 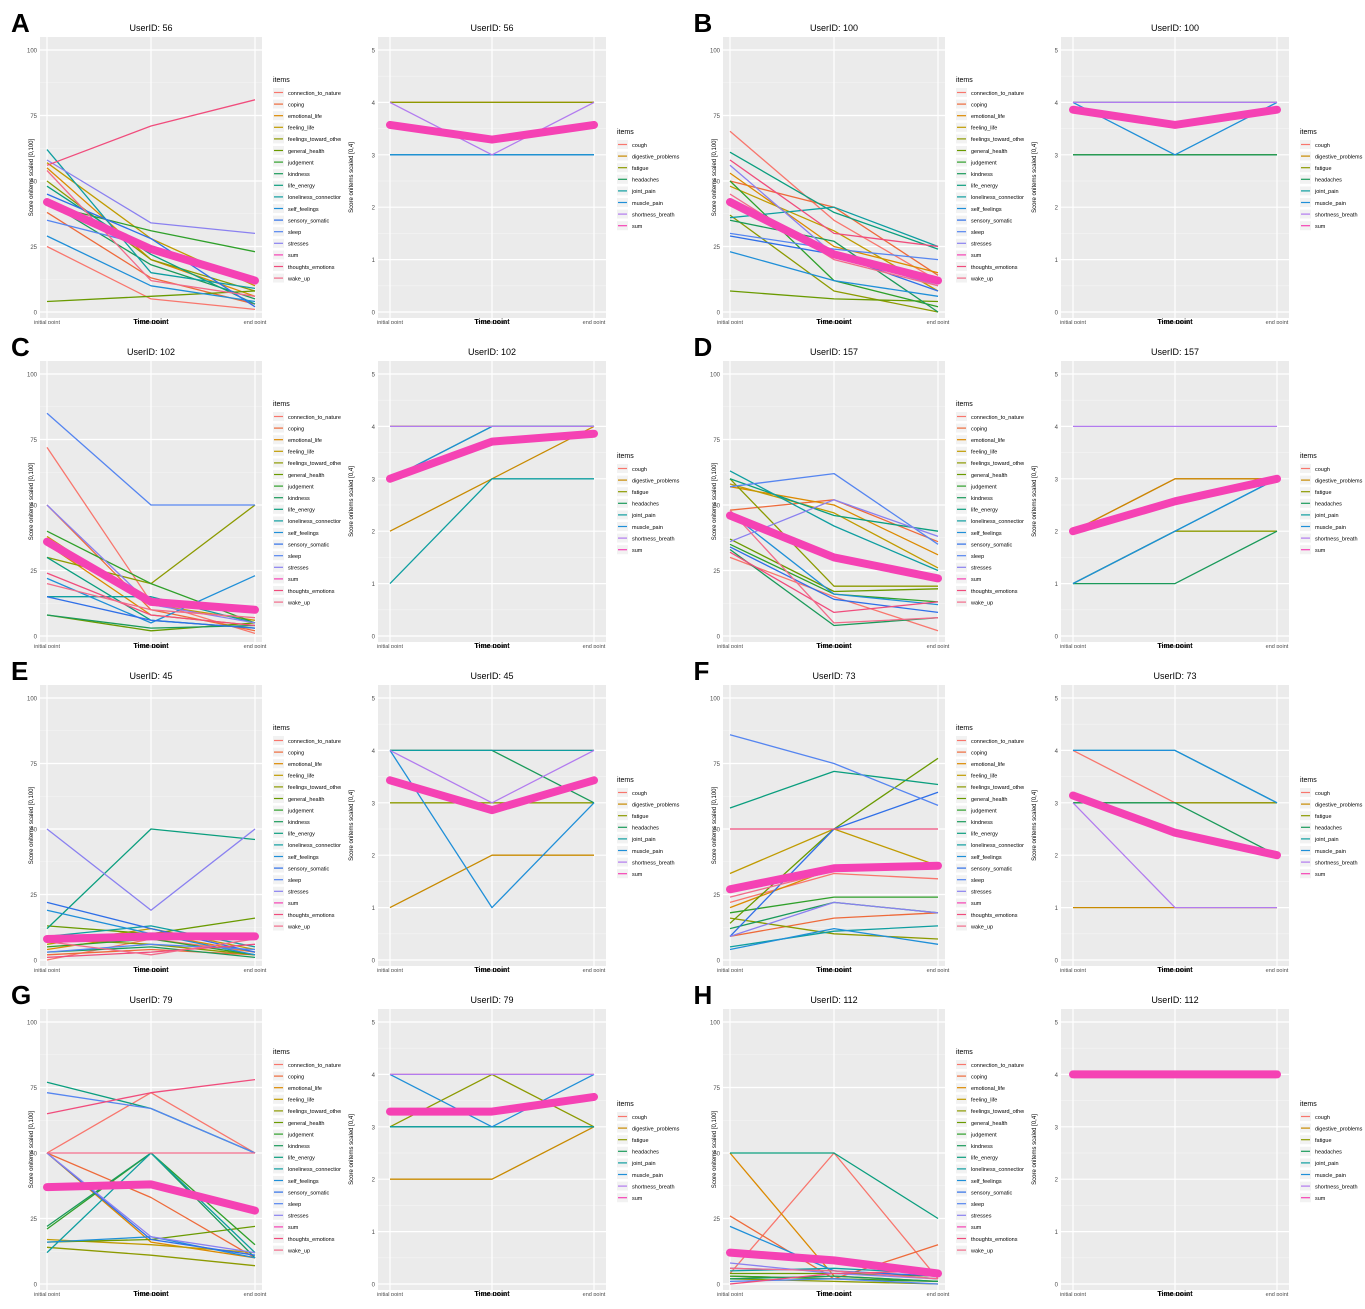 What do you see at coordinates (716, 507) in the screenshot?
I see `y-tick-label: 50` at bounding box center [716, 507].